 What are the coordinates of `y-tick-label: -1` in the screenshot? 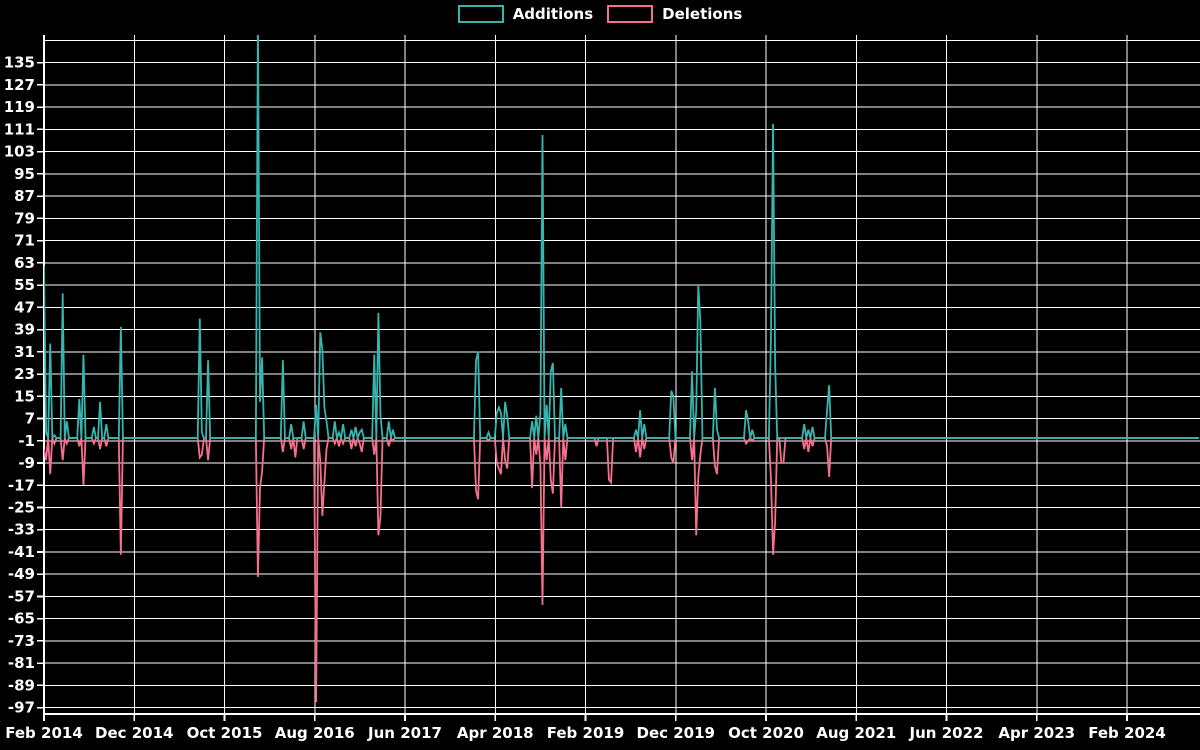 It's located at (26, 441).